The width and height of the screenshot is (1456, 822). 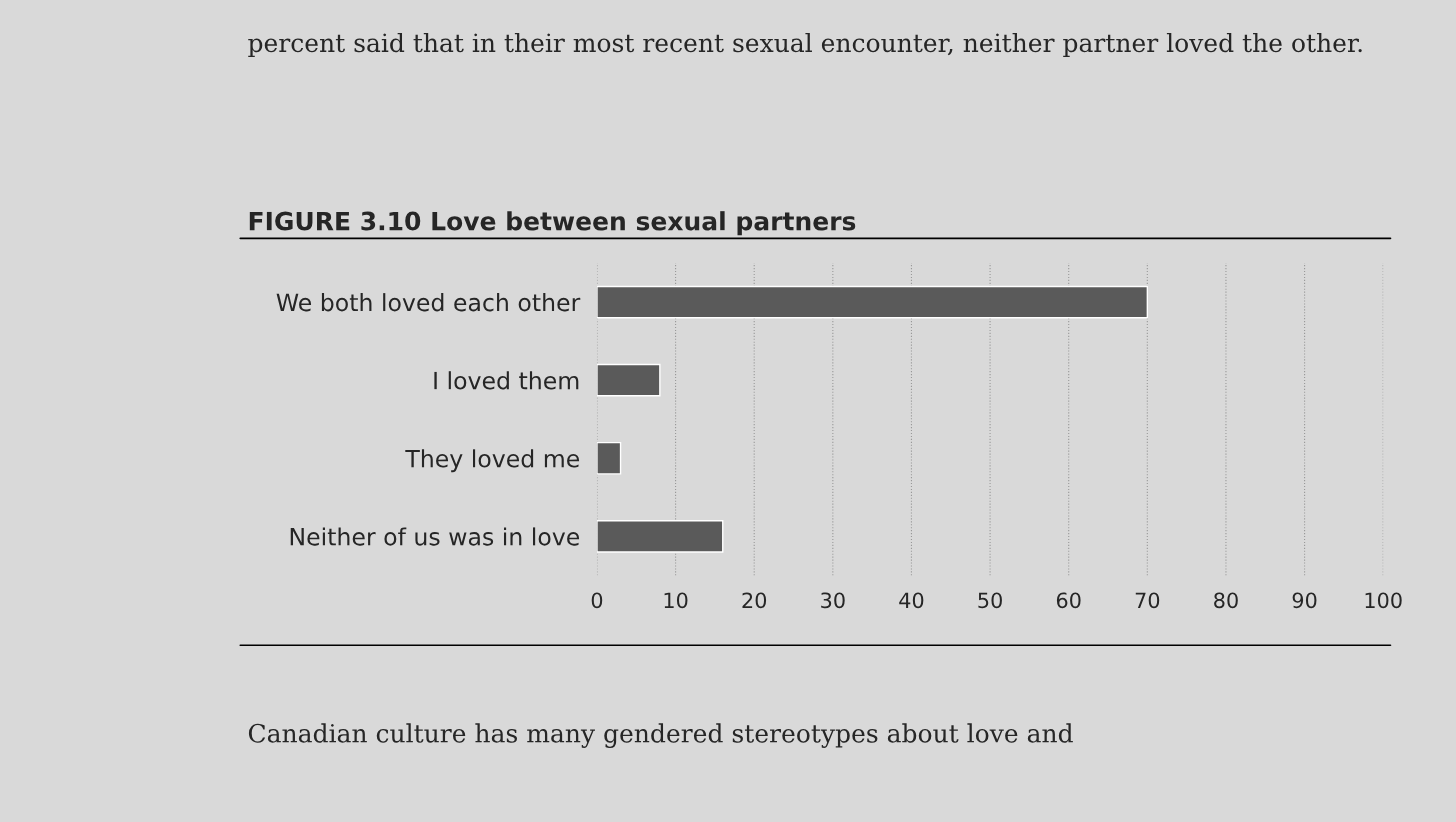 I want to click on x-tick-label: 70, so click(x=1147, y=600).